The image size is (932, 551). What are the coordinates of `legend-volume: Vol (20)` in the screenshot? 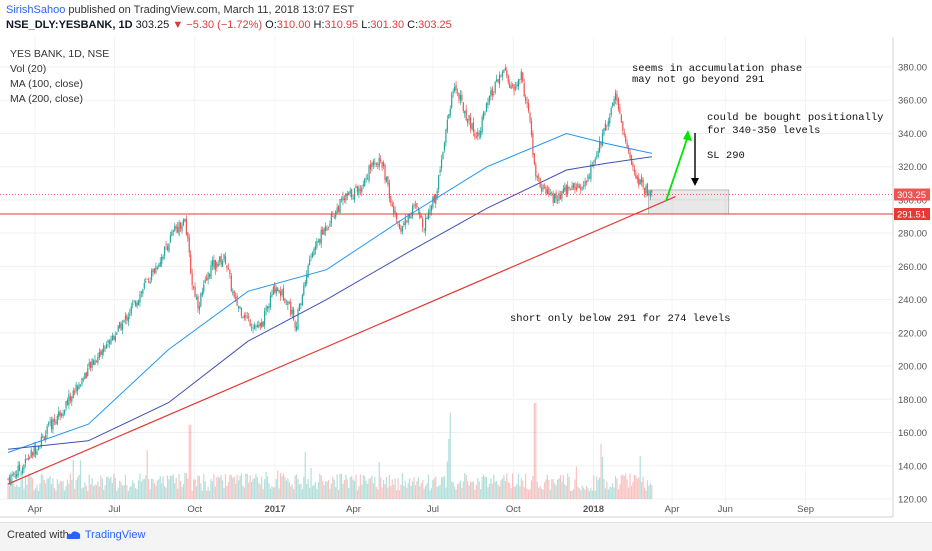 It's located at (28, 69).